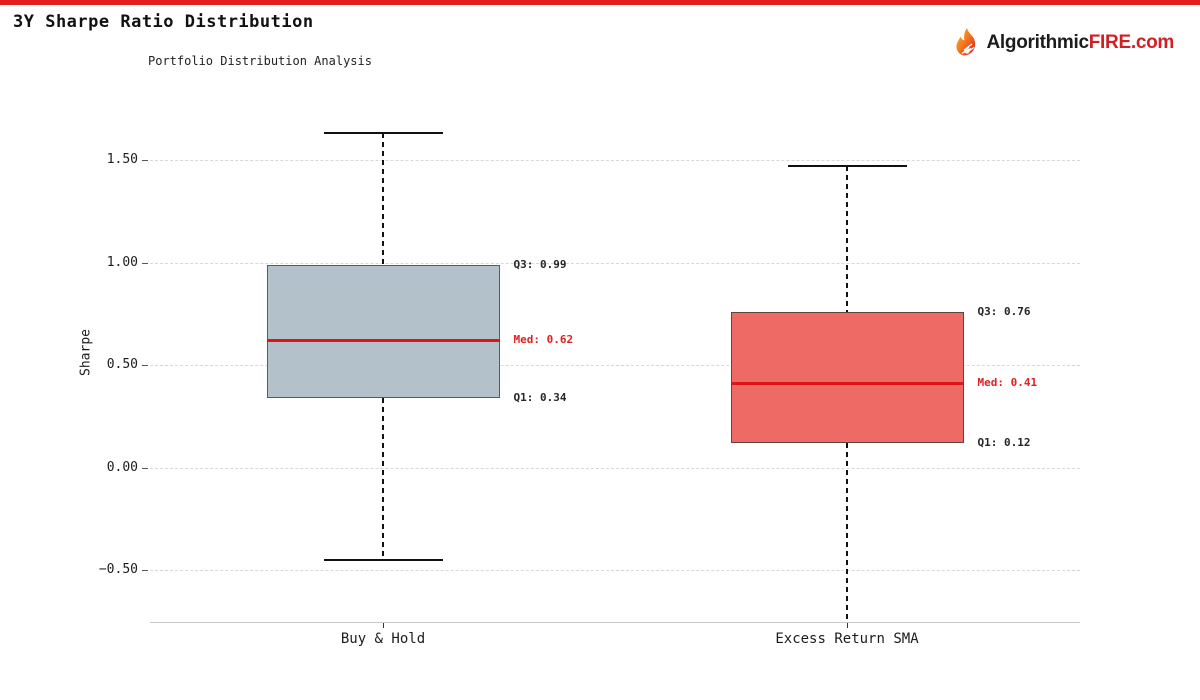  I want to click on y-tick-label: 0.00, so click(122, 467).